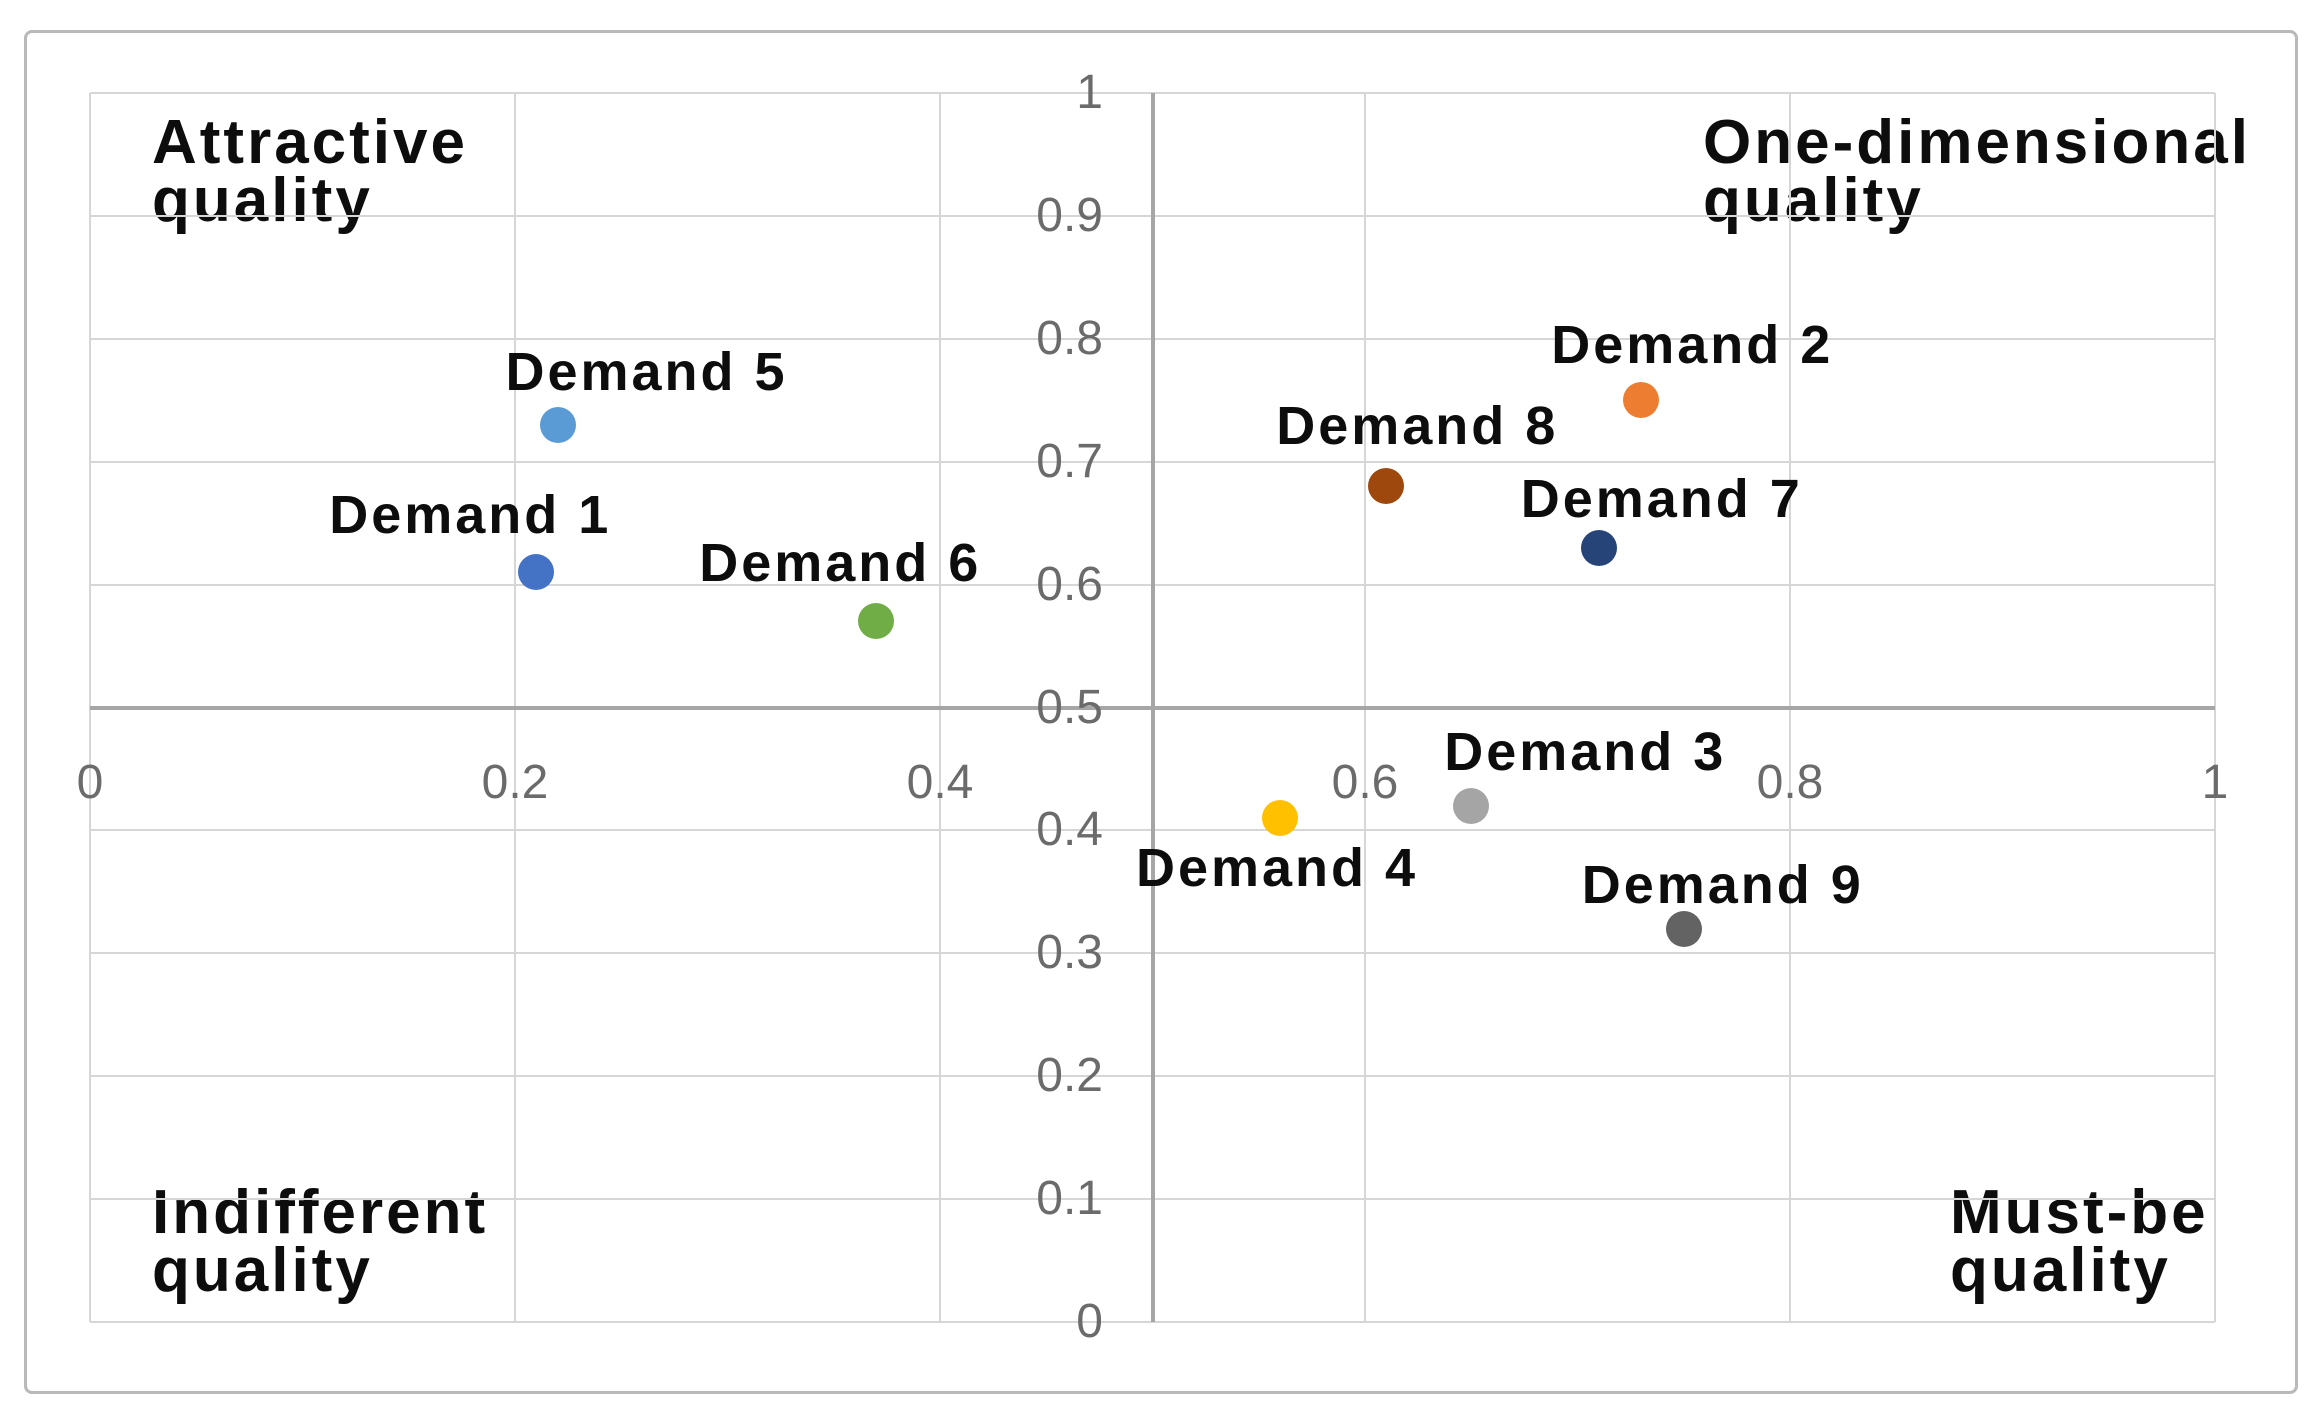 This screenshot has width=2312, height=1418. I want to click on x-tick-label: 1, so click(2215, 782).